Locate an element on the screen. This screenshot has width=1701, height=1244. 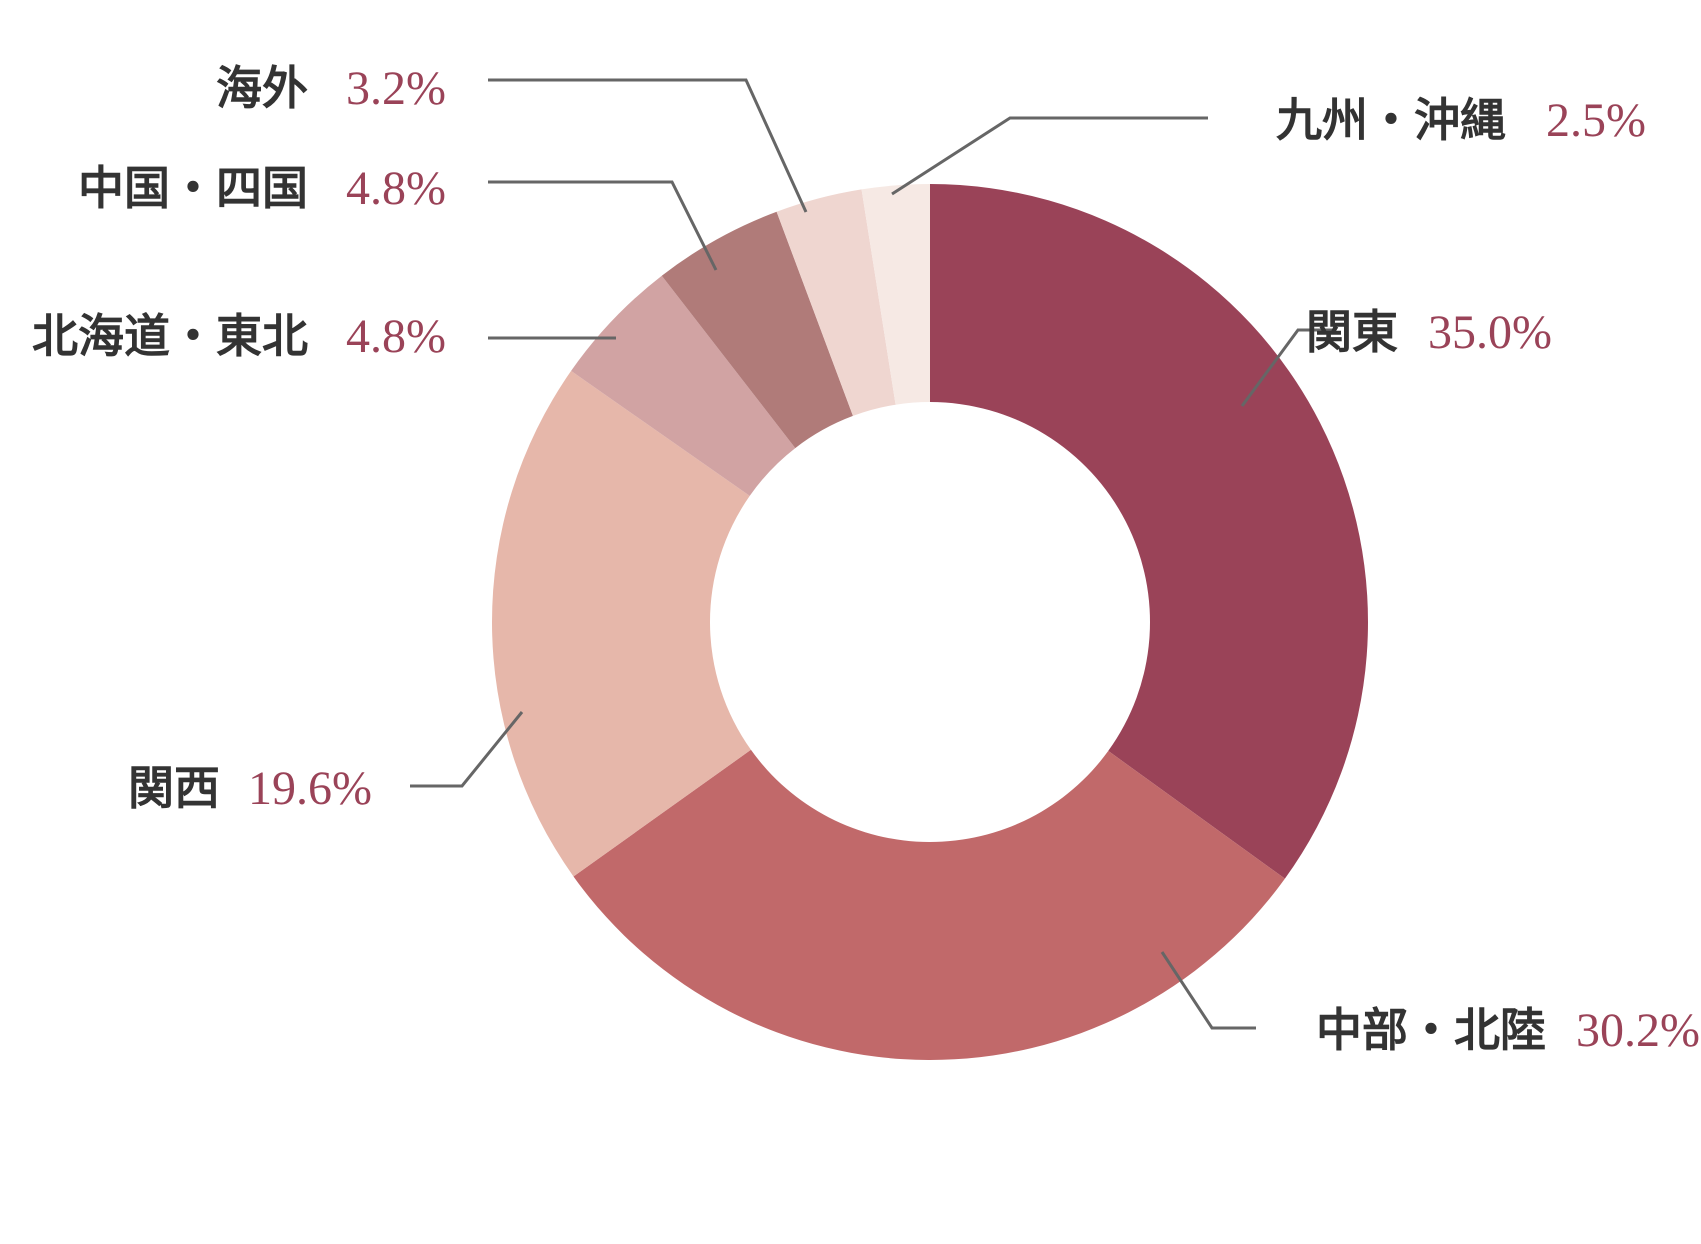
donut-slice-kaigai is located at coordinates (836, 302).